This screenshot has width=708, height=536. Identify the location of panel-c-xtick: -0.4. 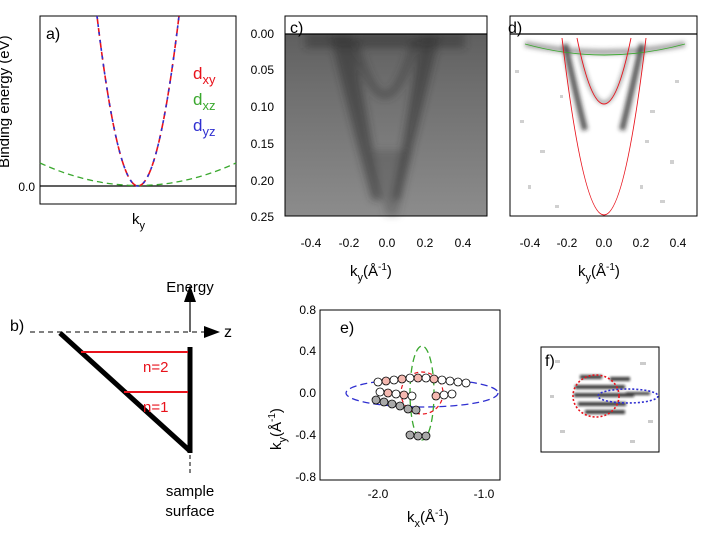
(311, 243).